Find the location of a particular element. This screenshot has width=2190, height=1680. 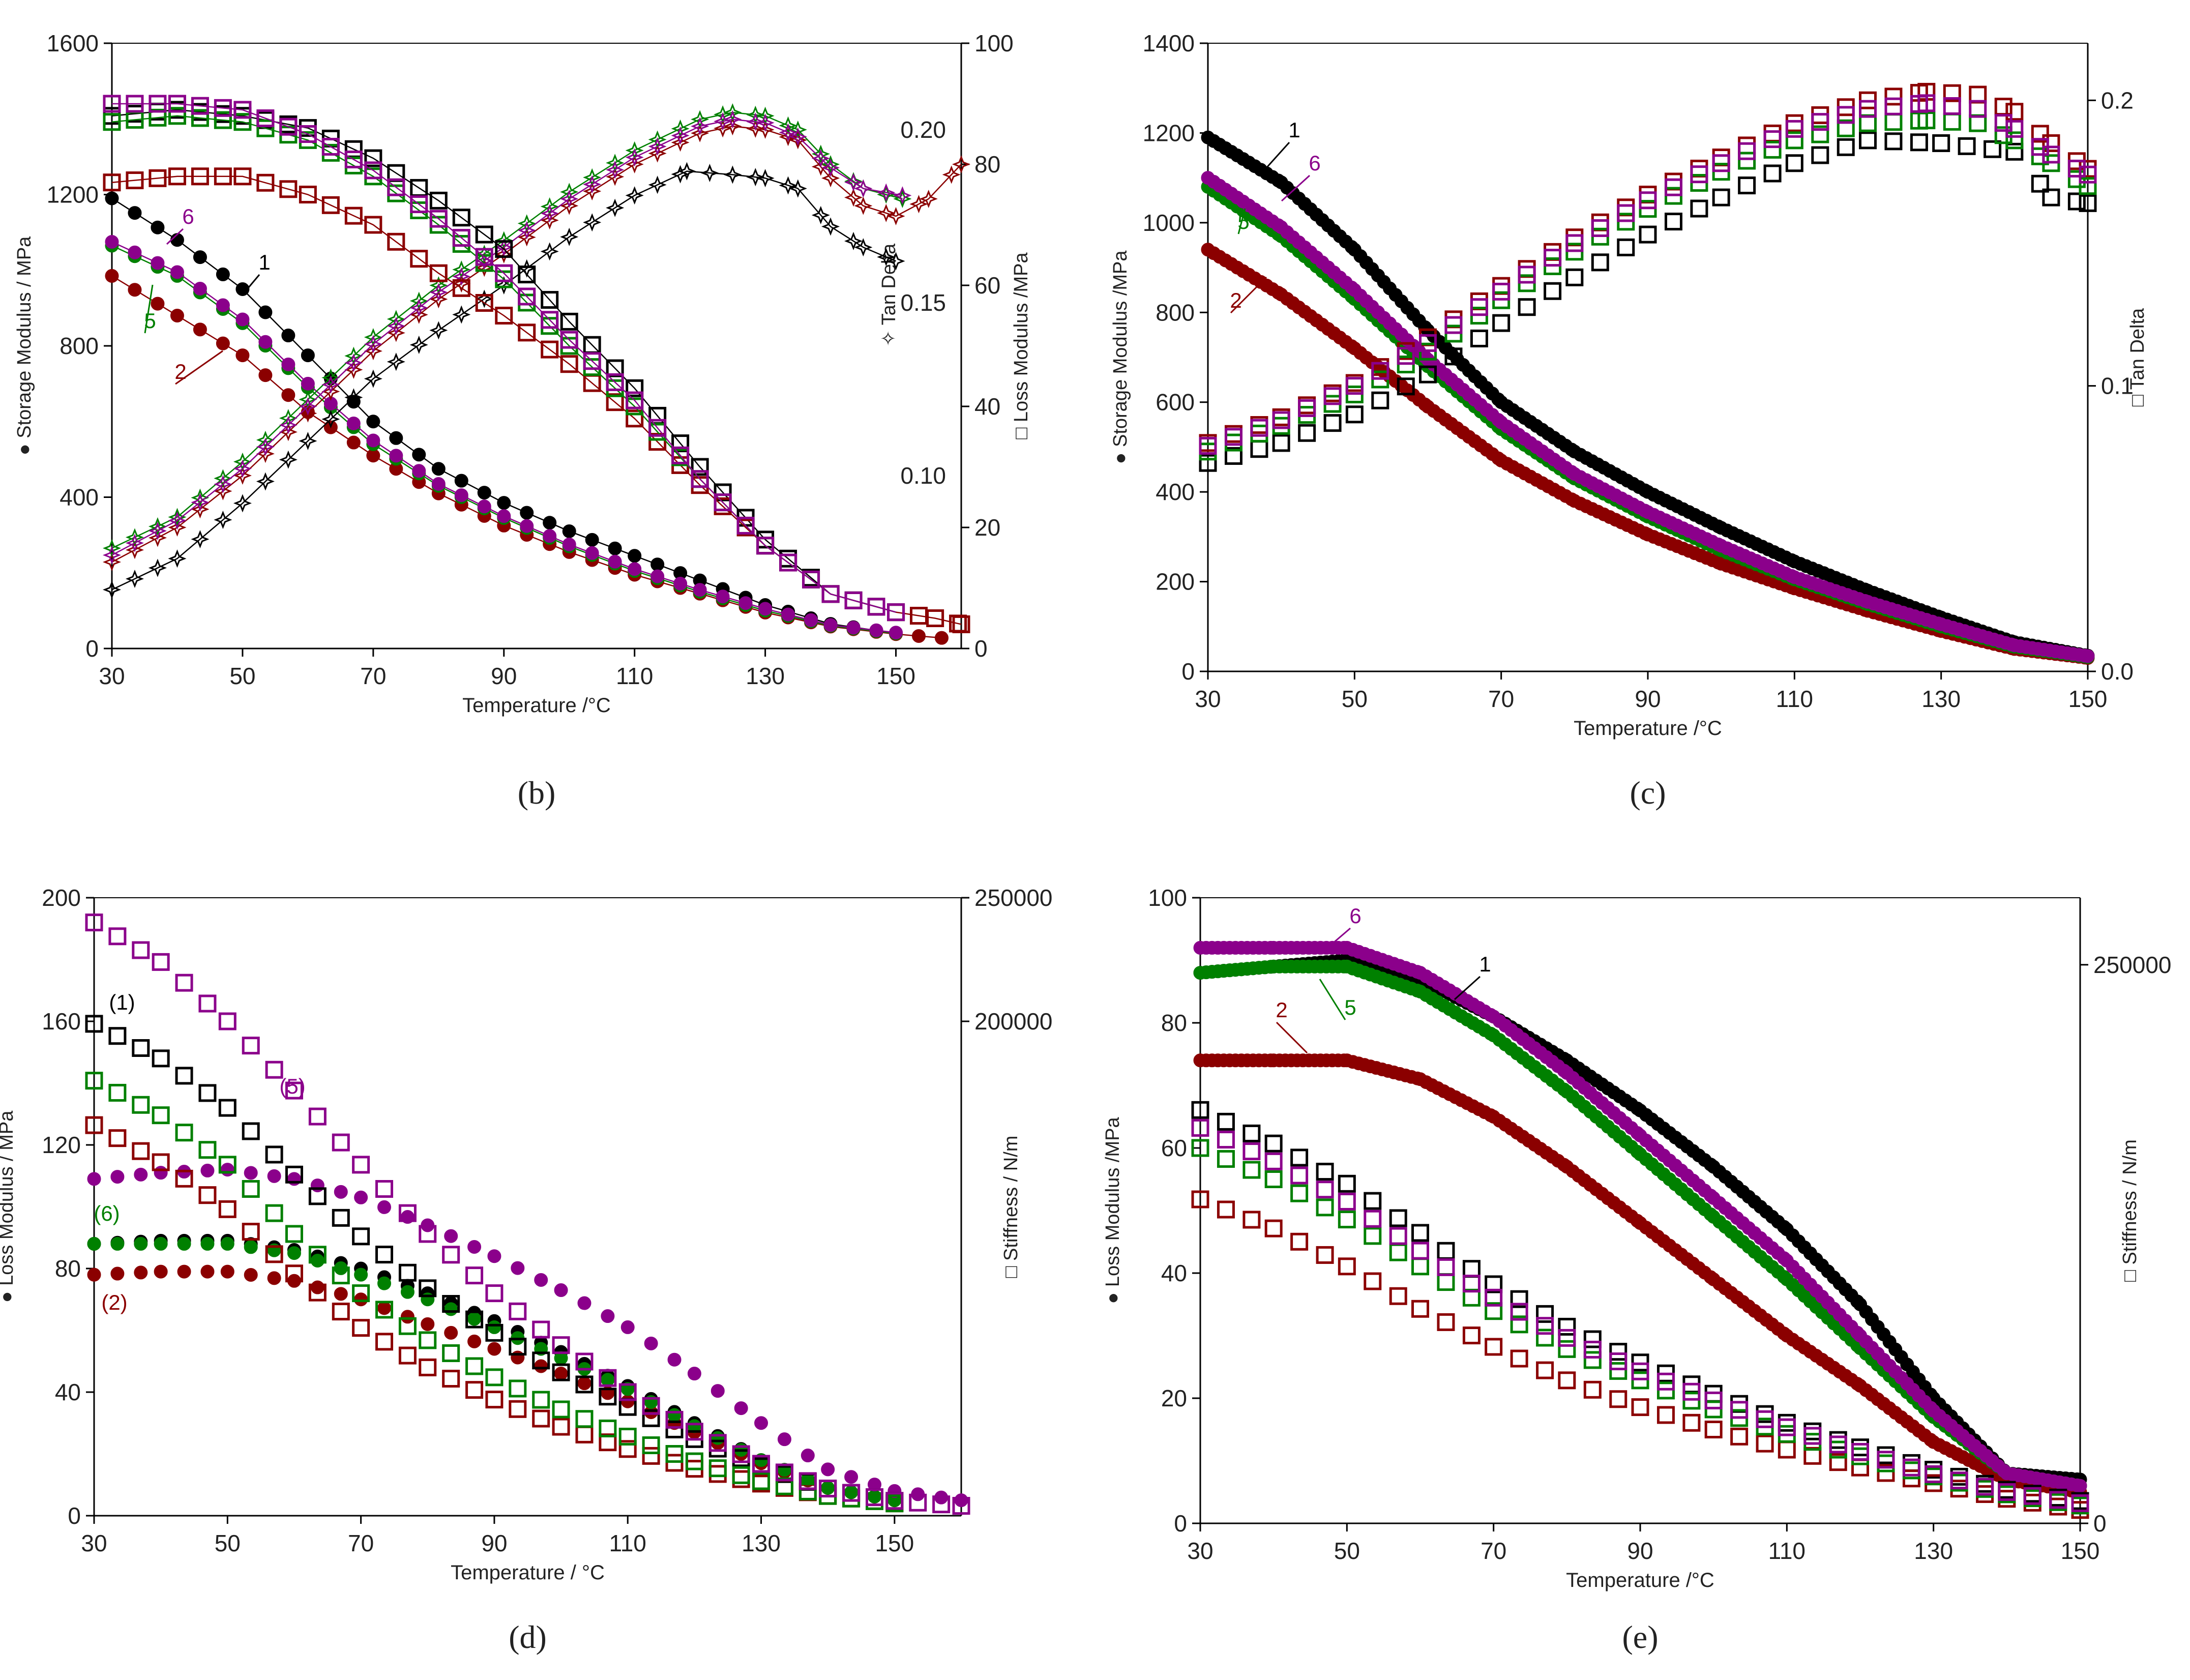

series-label-arrow is located at coordinates (1248, 295).